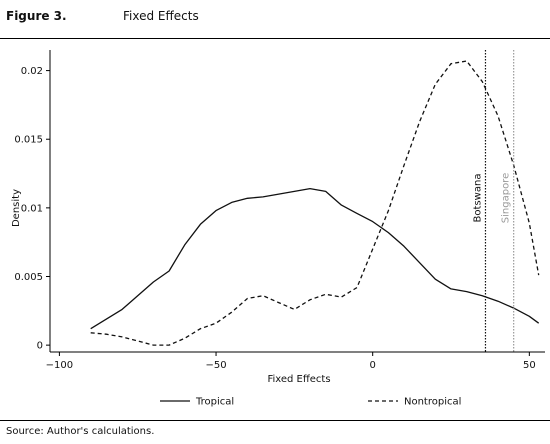 This screenshot has height=444, width=550. I want to click on y-tick-label: 0.015, so click(28, 140).